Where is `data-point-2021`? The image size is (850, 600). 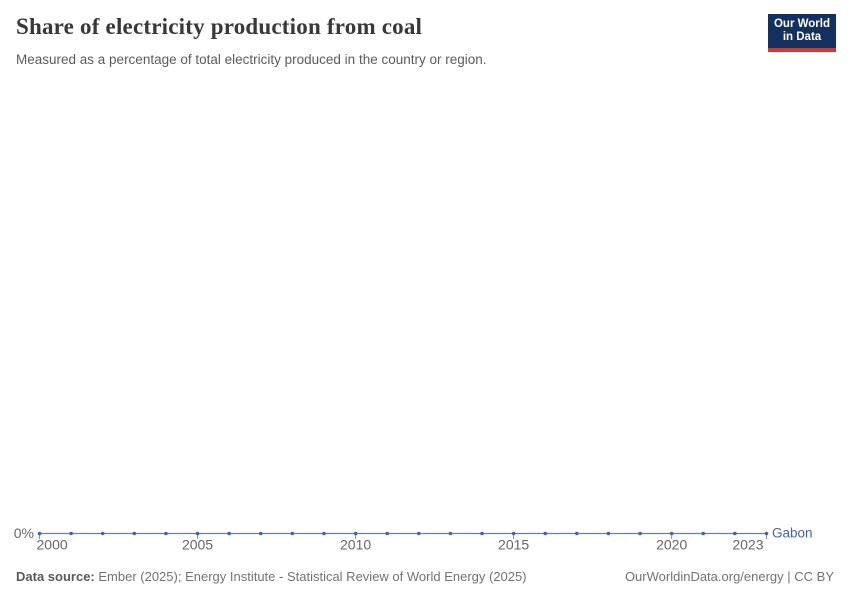
data-point-2021 is located at coordinates (703, 533).